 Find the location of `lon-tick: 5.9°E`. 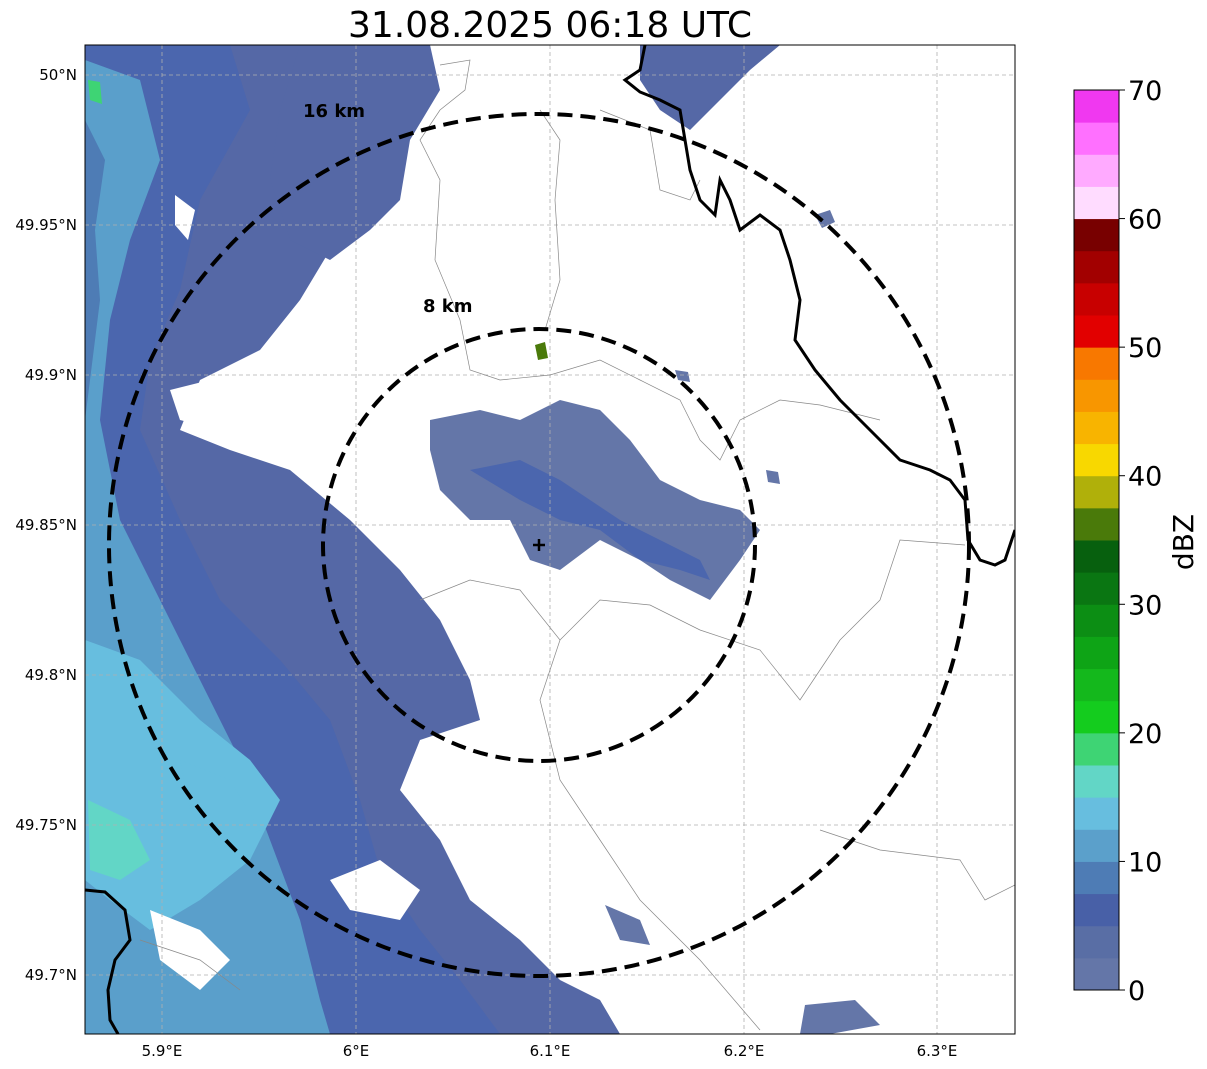

lon-tick: 5.9°E is located at coordinates (162, 1051).